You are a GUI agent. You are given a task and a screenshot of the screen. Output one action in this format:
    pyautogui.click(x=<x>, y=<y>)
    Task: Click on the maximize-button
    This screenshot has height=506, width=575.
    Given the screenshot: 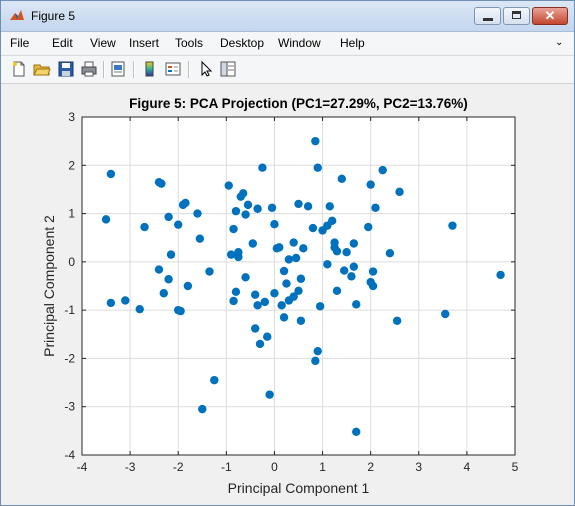 What is the action you would take?
    pyautogui.click(x=516, y=16)
    